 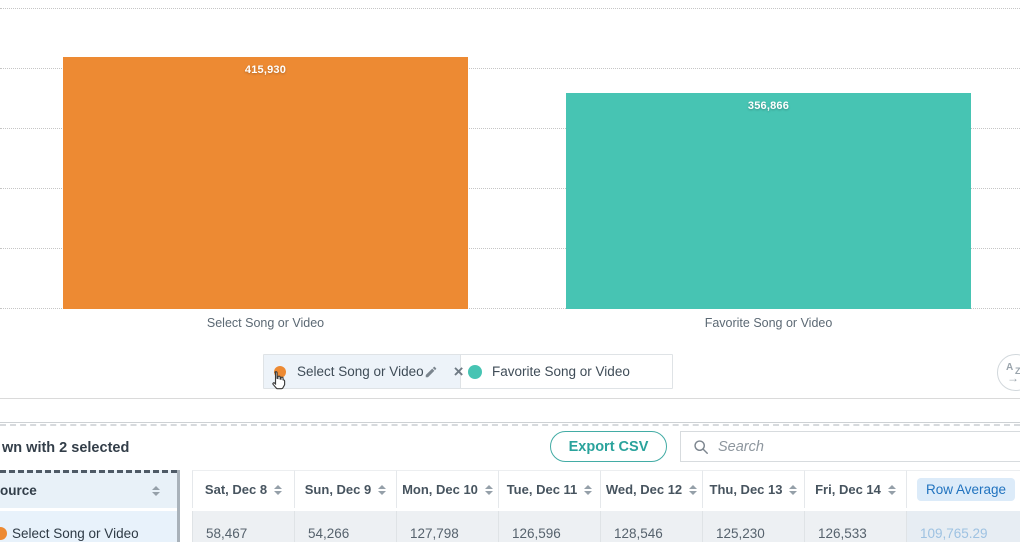 I want to click on edit-pencil-icon, so click(x=431, y=372).